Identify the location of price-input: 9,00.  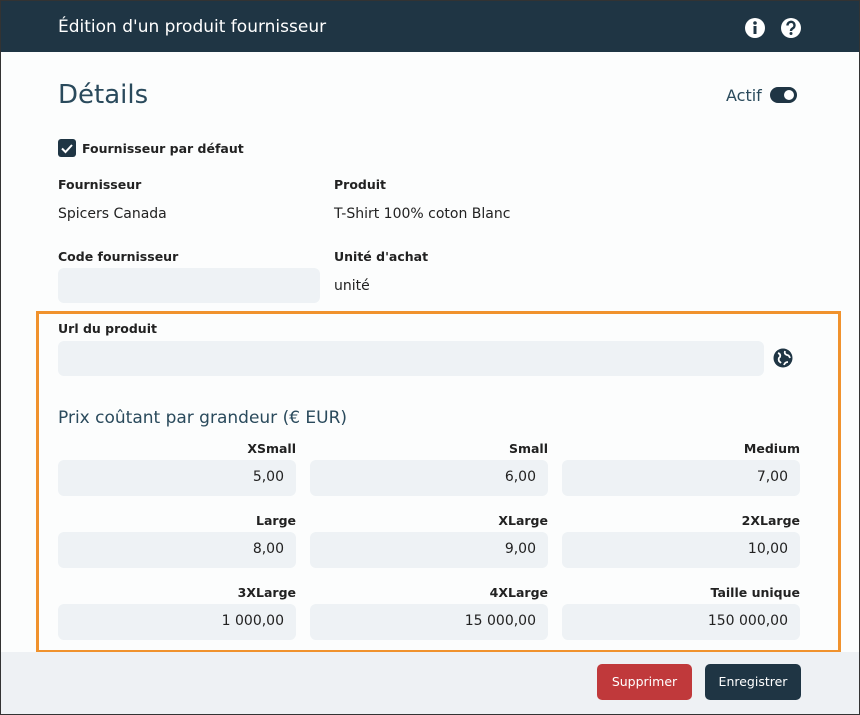
(429, 550).